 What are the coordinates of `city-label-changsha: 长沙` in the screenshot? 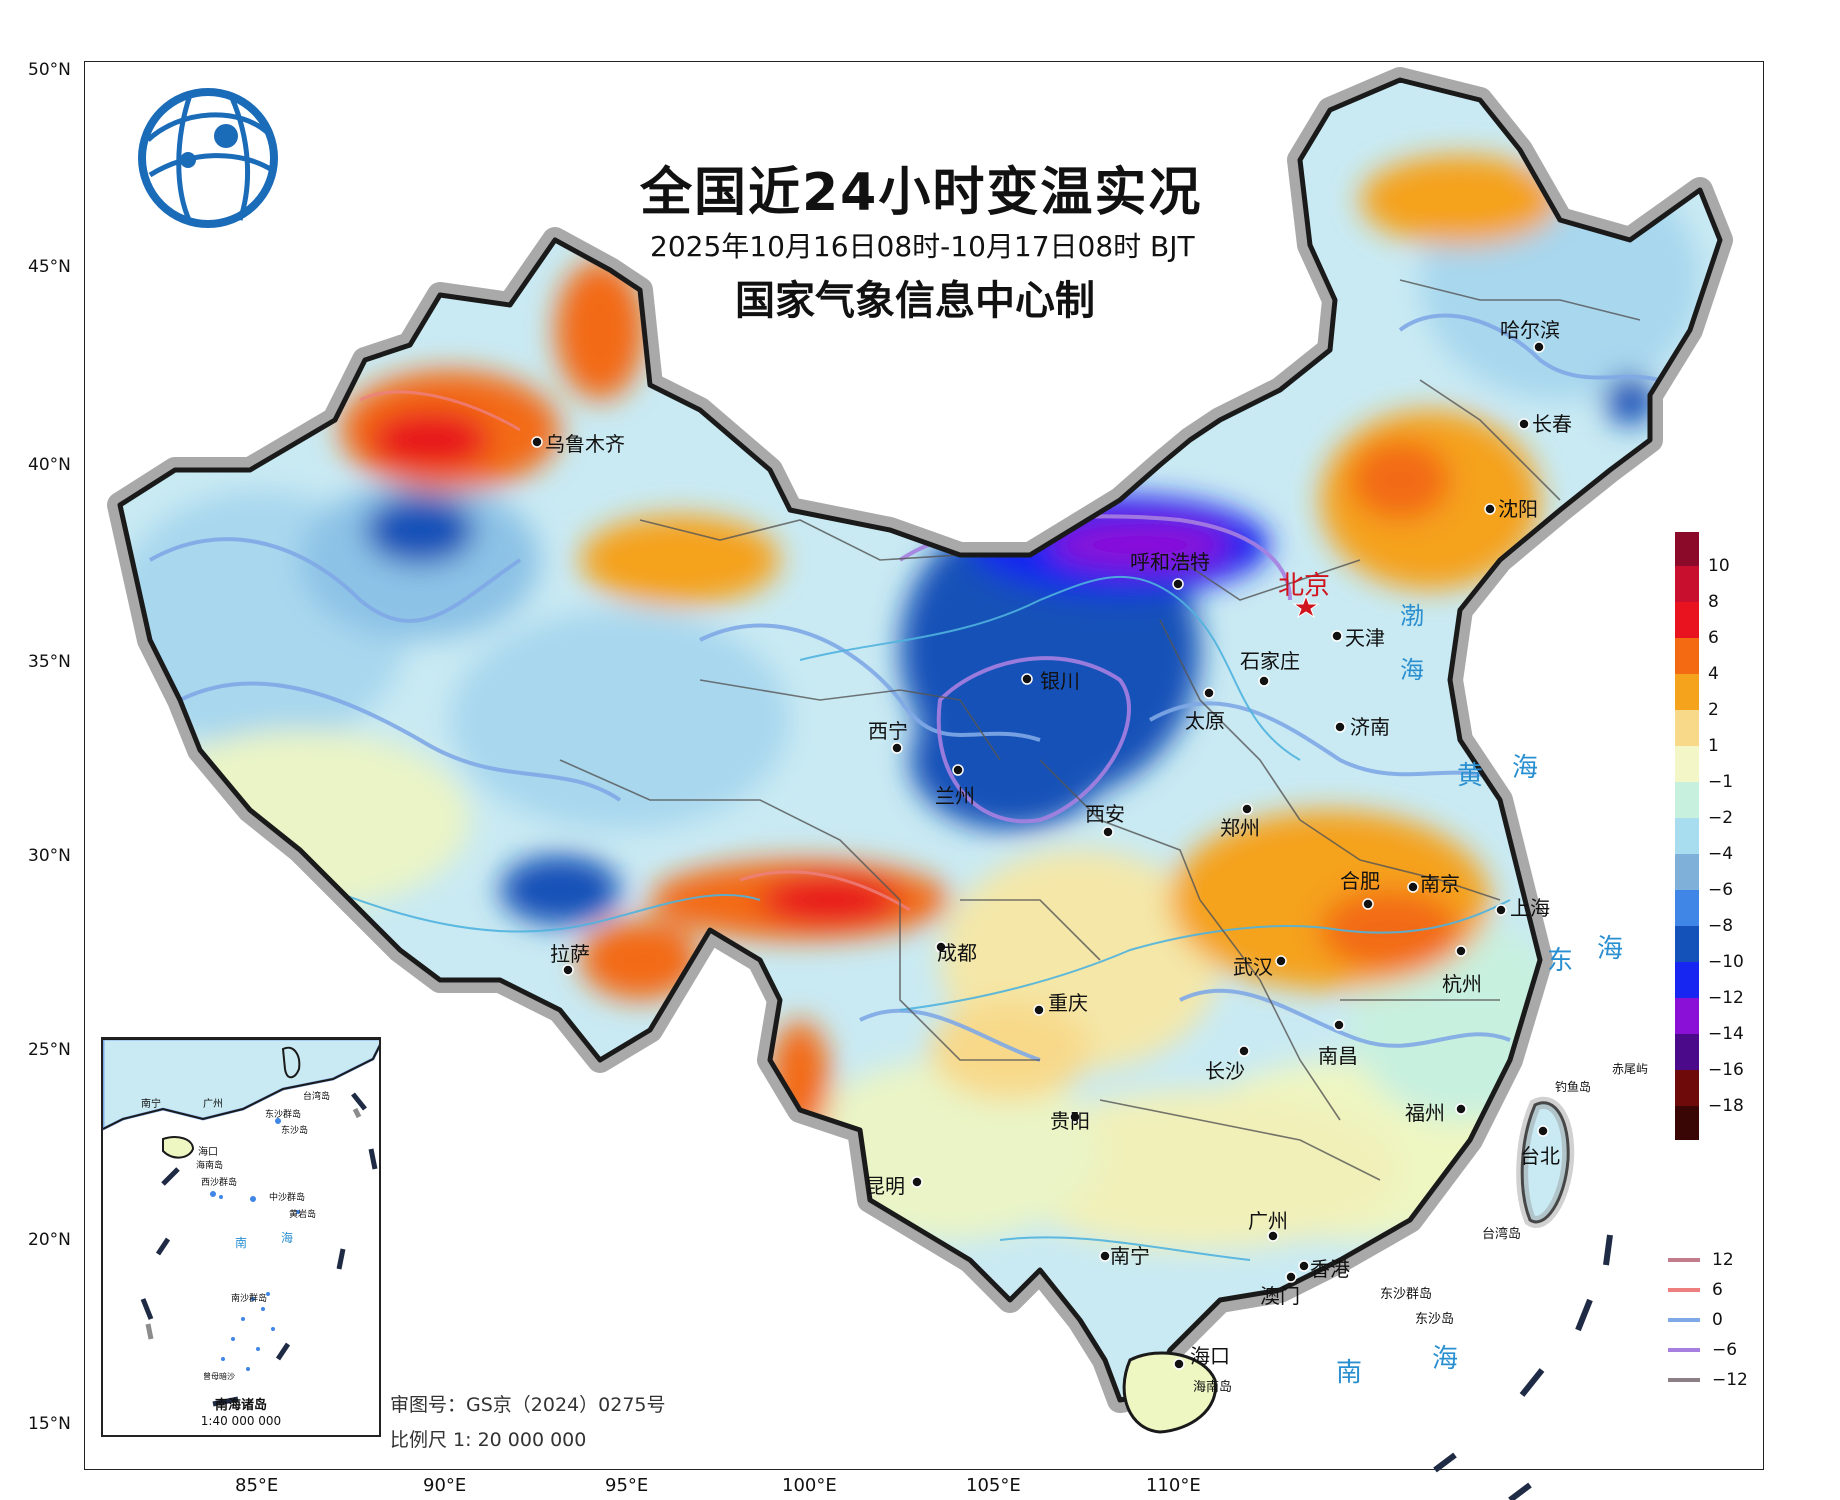 It's located at (1225, 1071).